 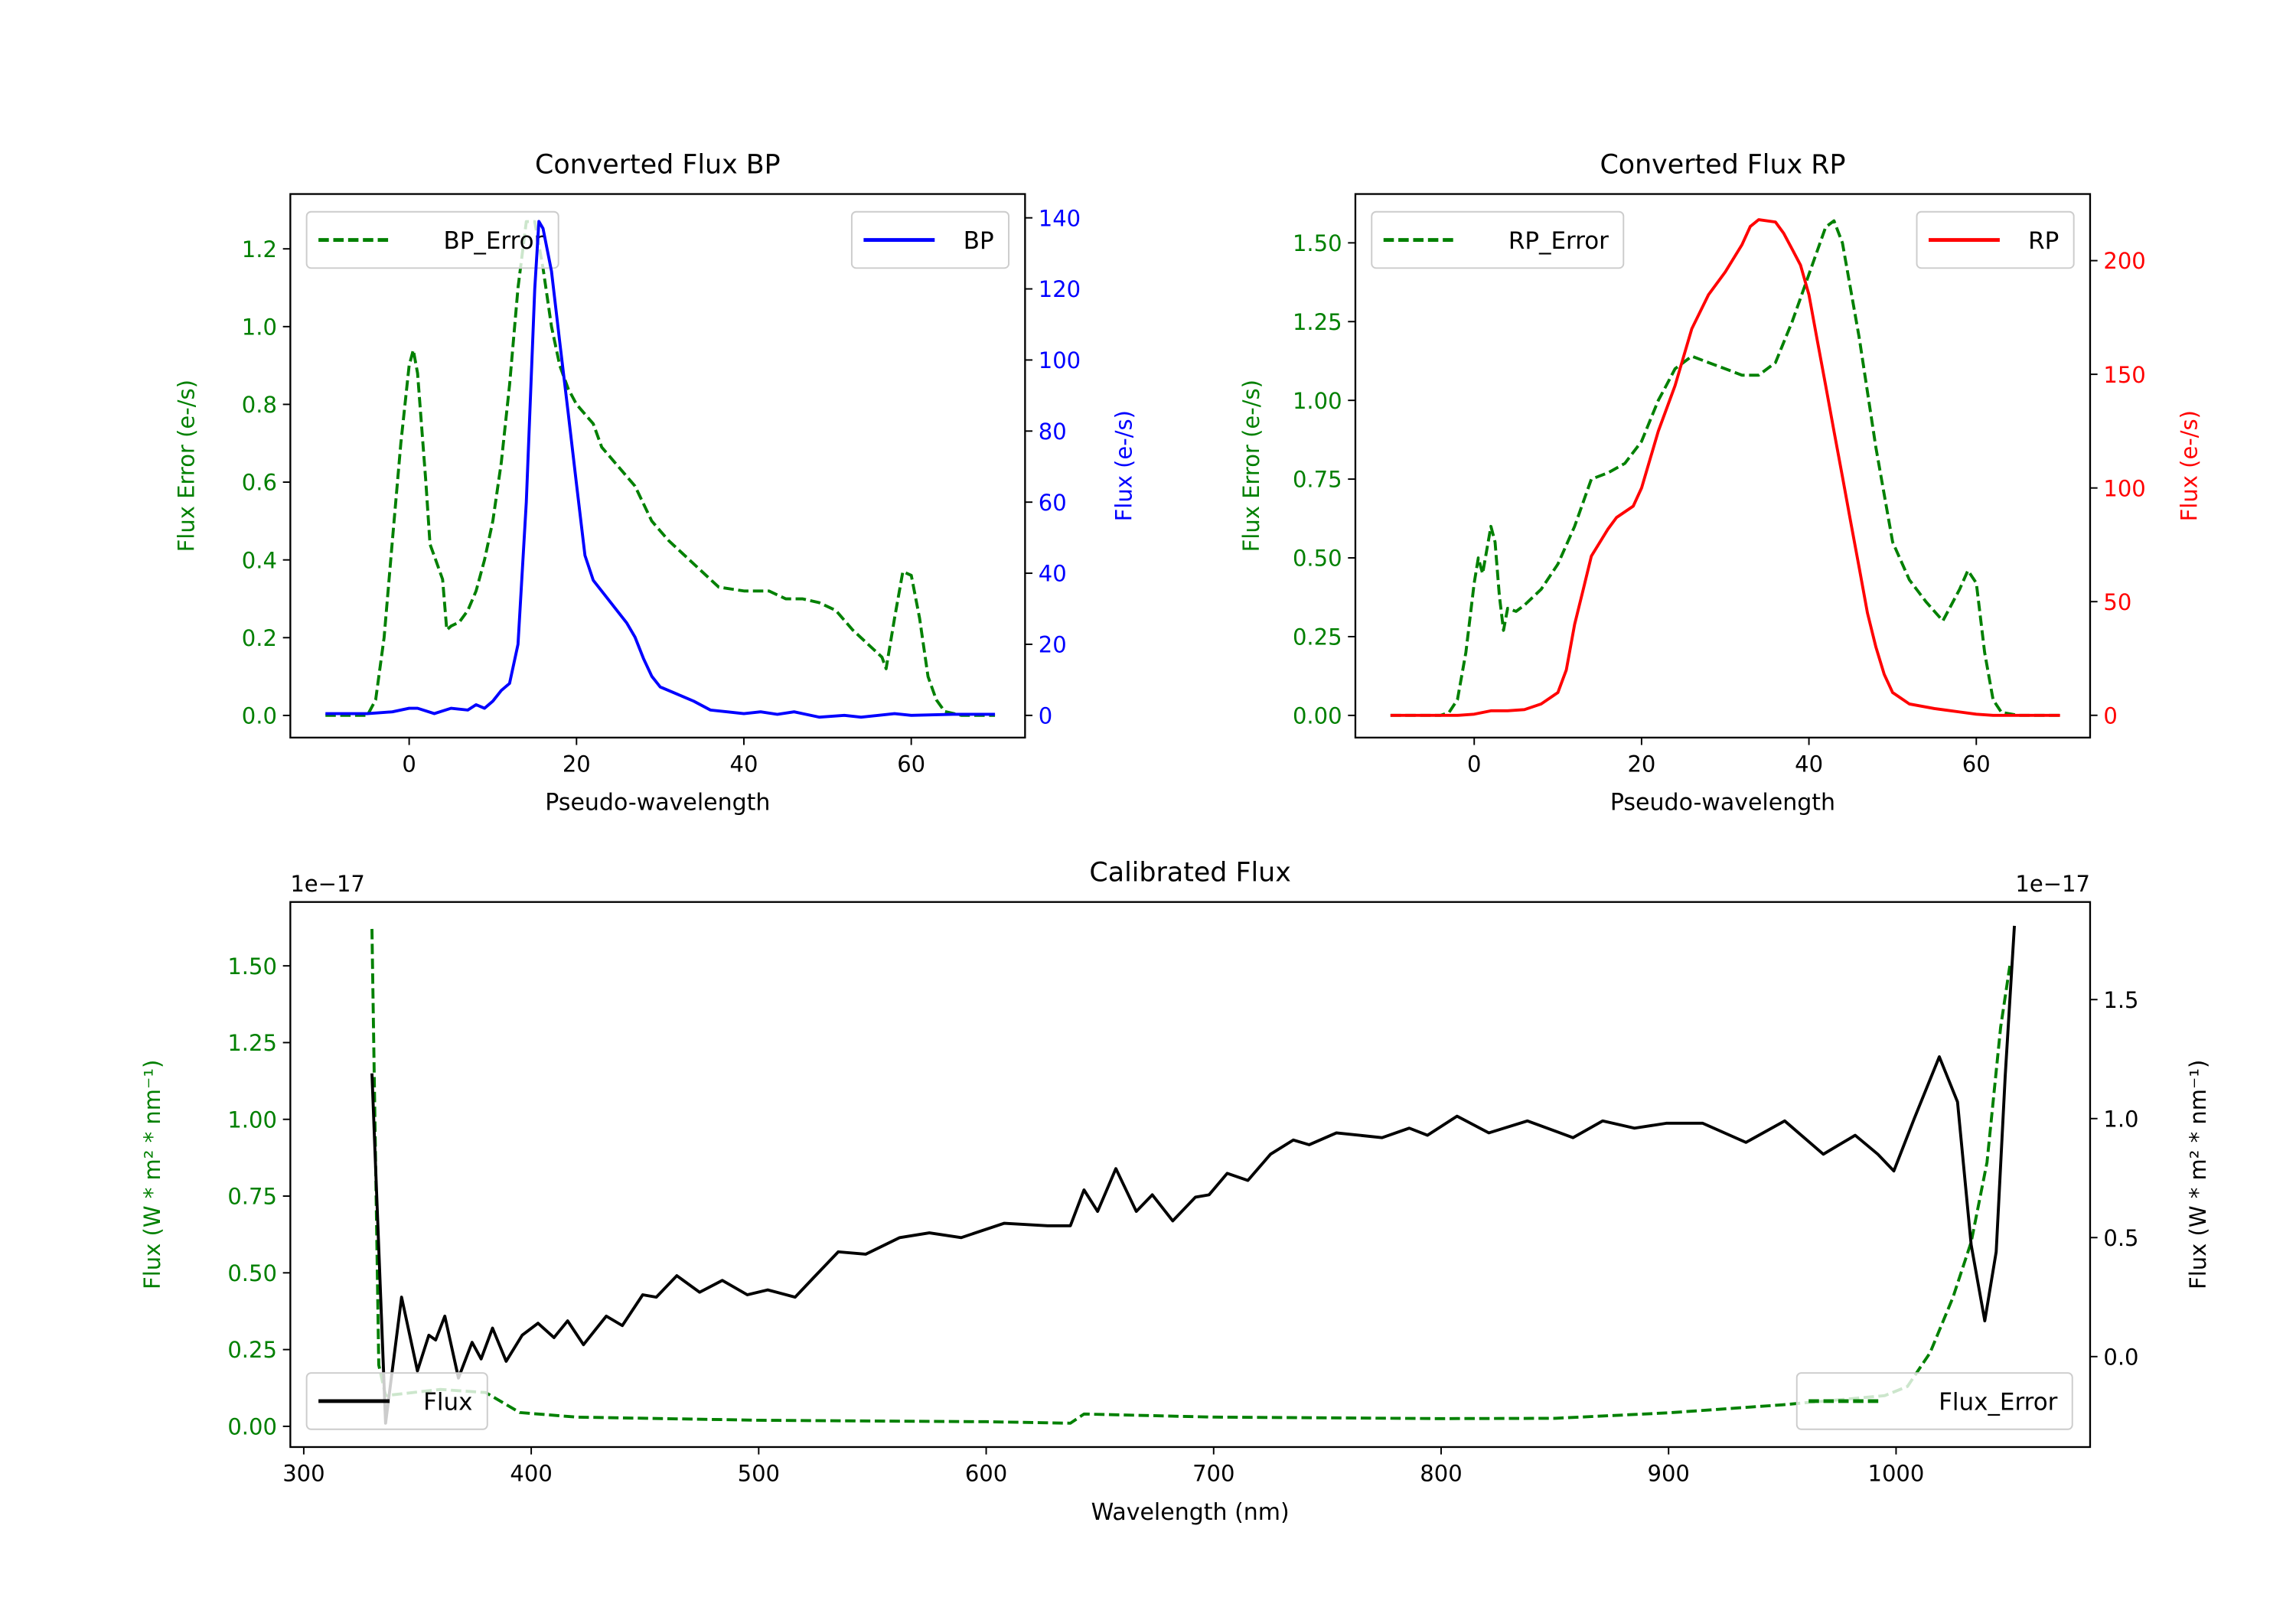 What do you see at coordinates (531, 1473) in the screenshot?
I see `x-tick-label: 400` at bounding box center [531, 1473].